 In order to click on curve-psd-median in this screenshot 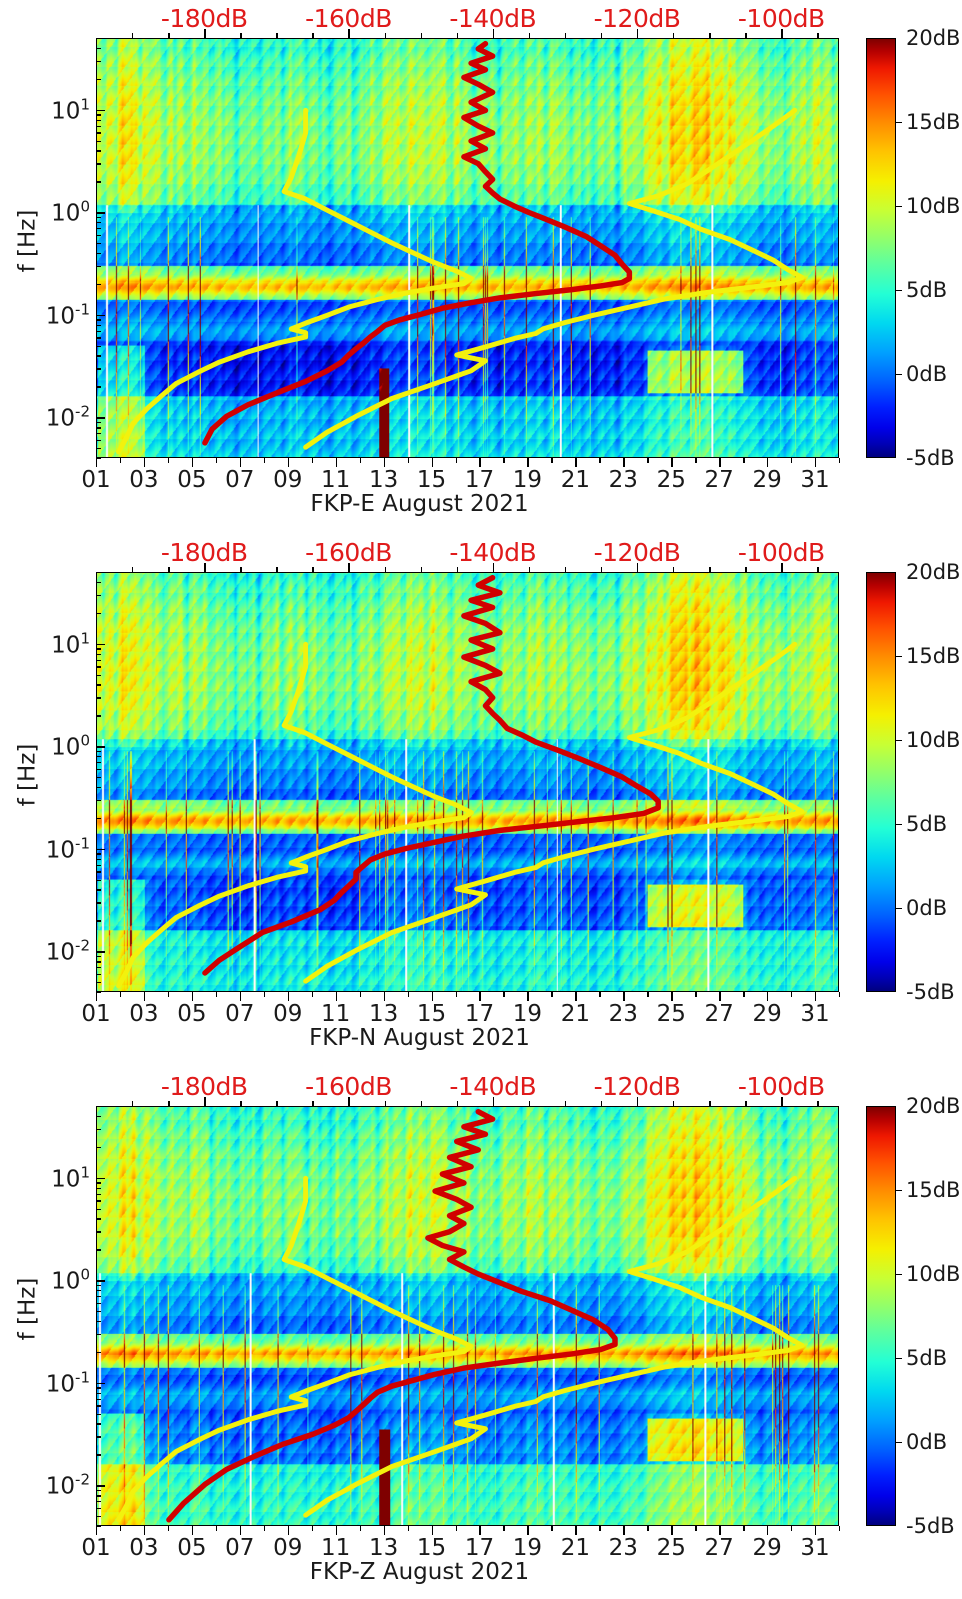, I will do `click(392, 1315)`.